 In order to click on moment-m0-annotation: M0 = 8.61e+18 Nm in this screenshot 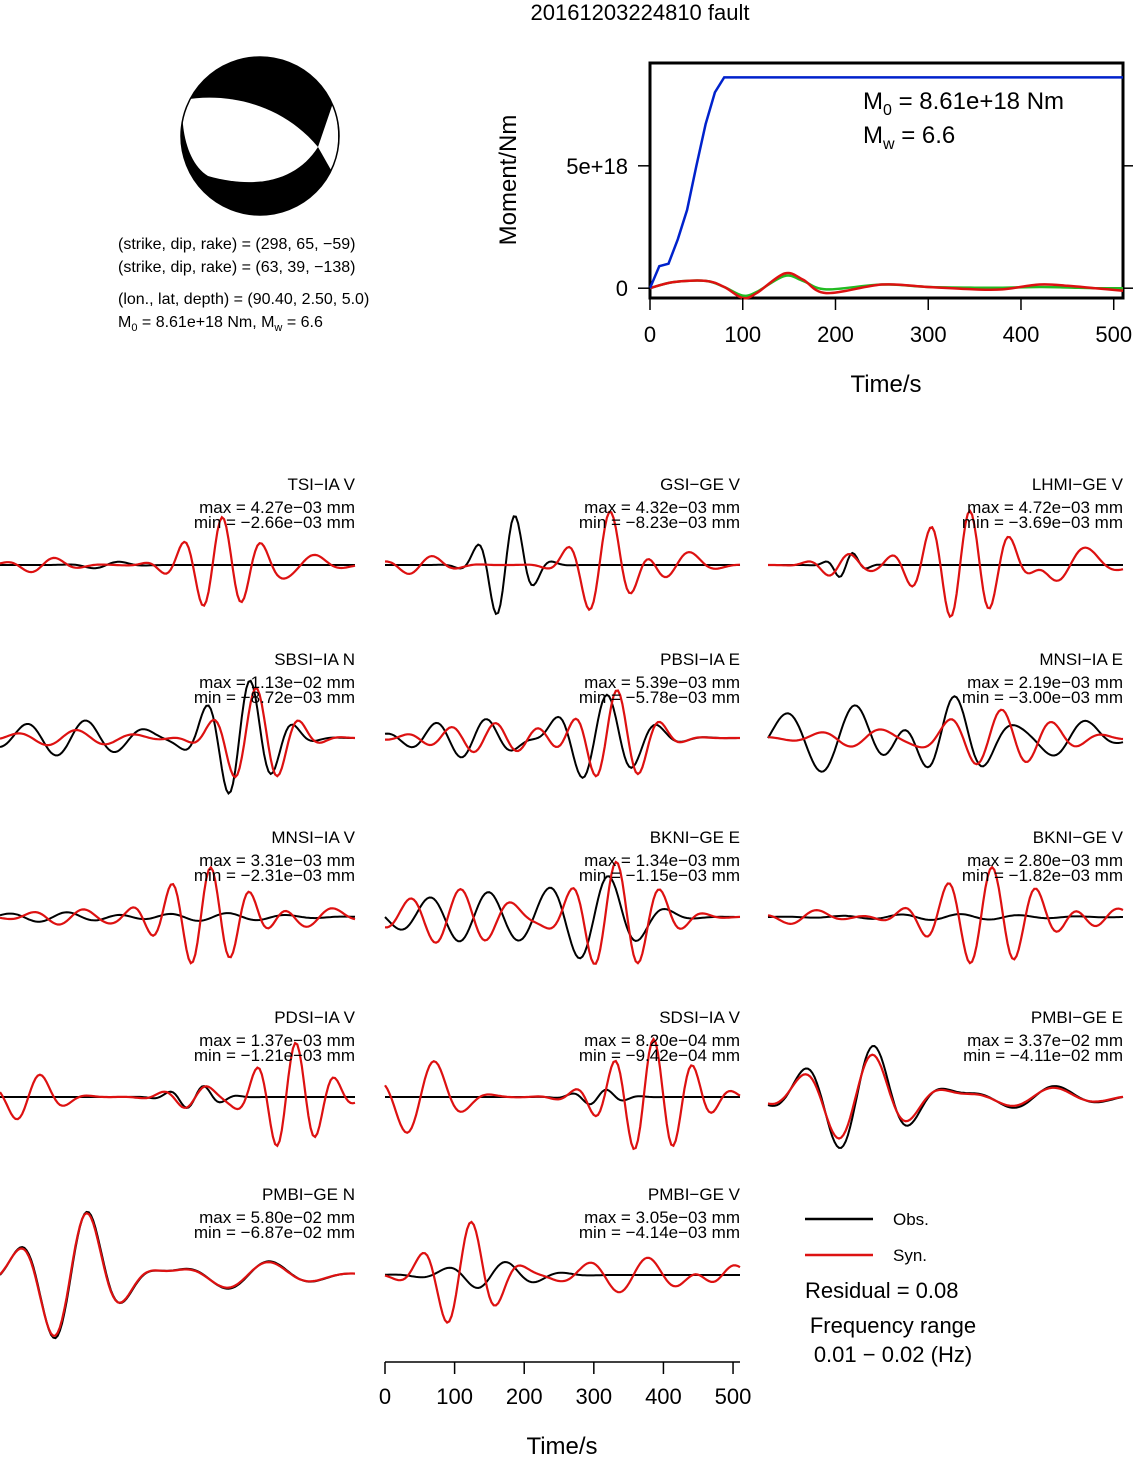, I will do `click(963, 103)`.